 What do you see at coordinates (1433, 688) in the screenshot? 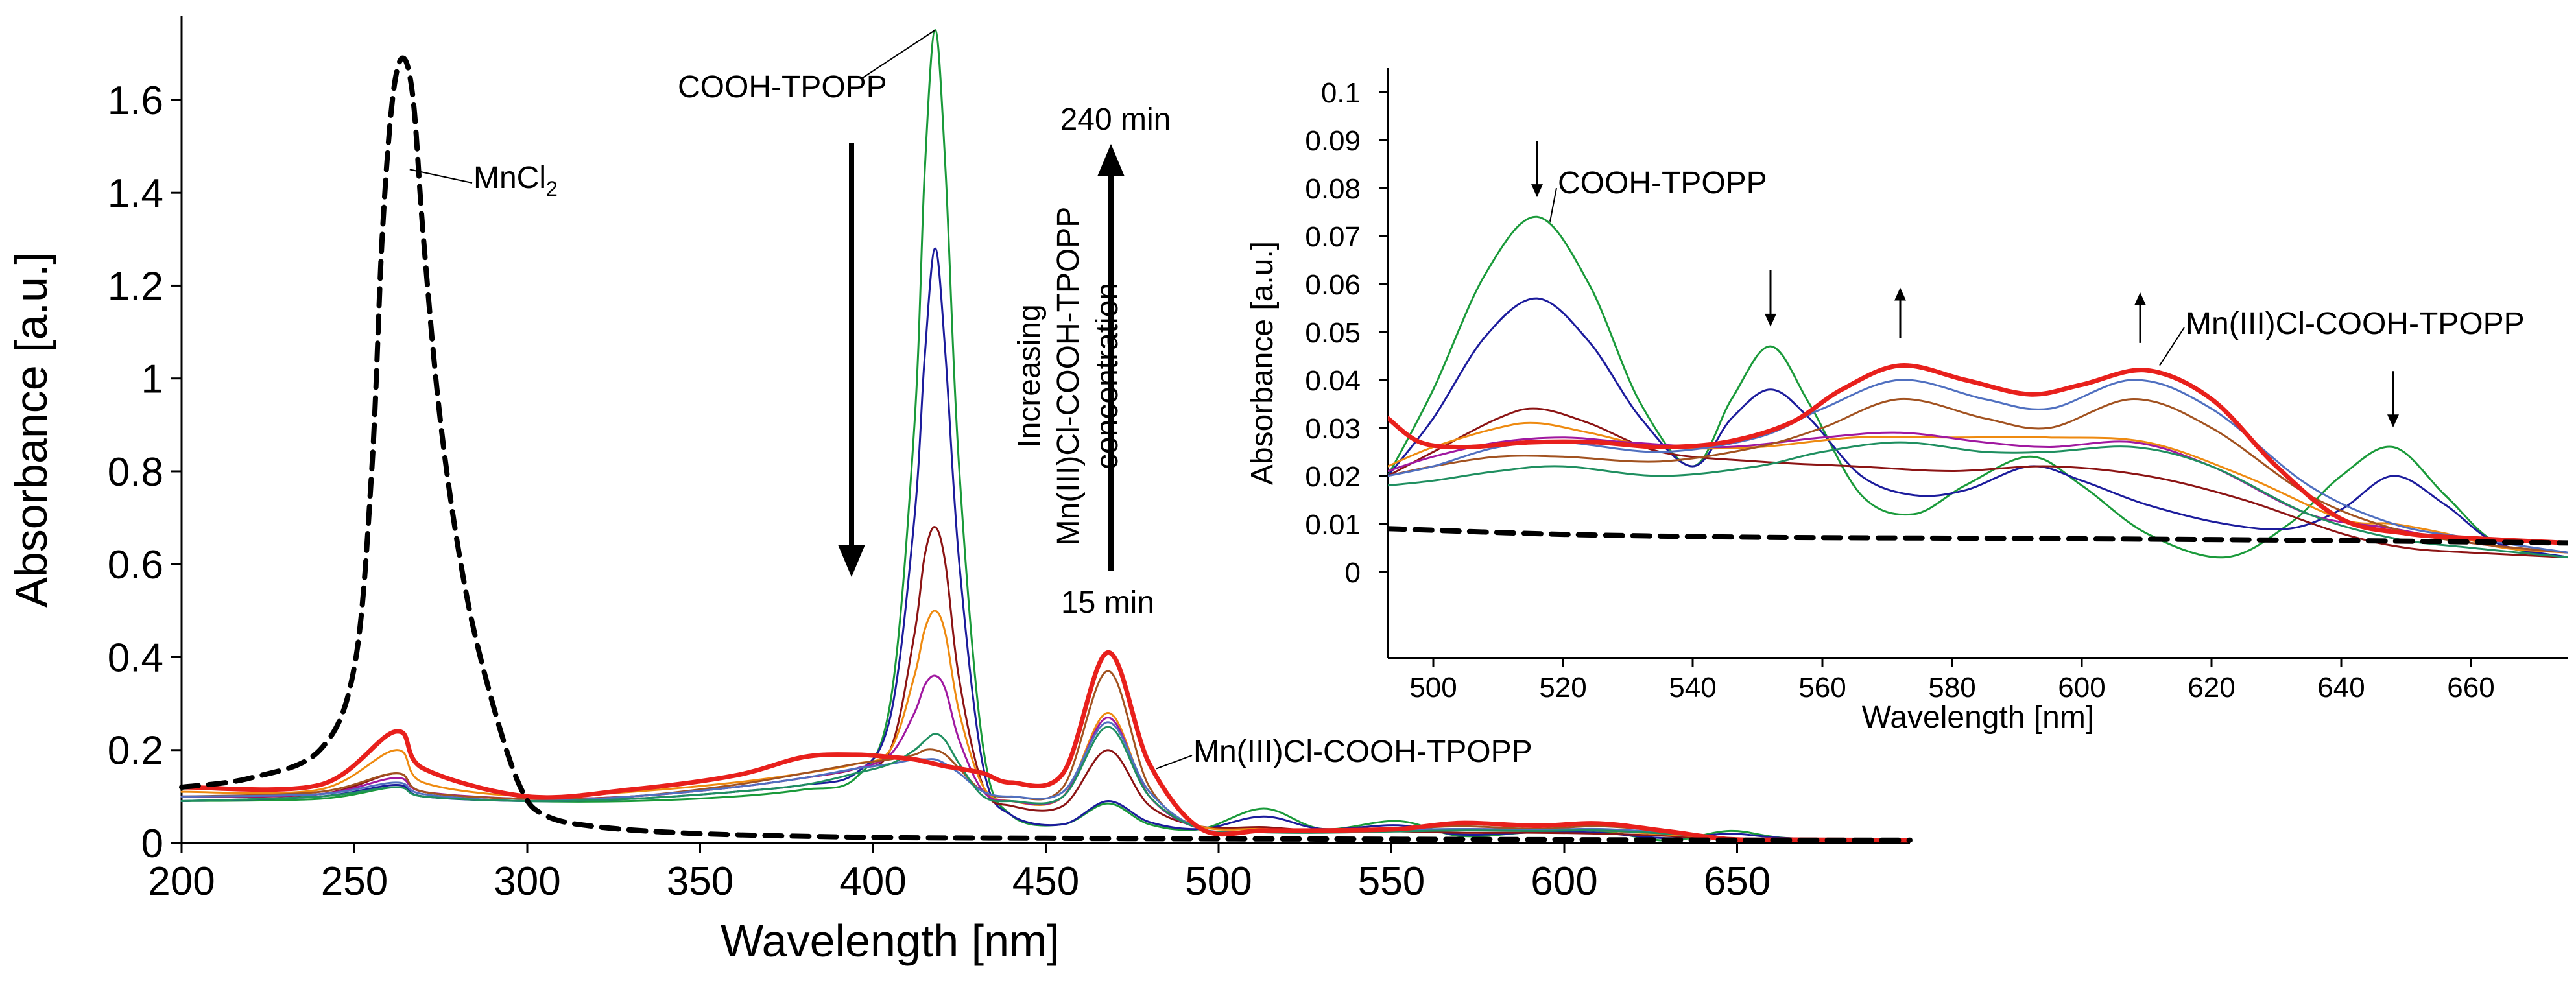
I see `inset-x-tick-label: 500` at bounding box center [1433, 688].